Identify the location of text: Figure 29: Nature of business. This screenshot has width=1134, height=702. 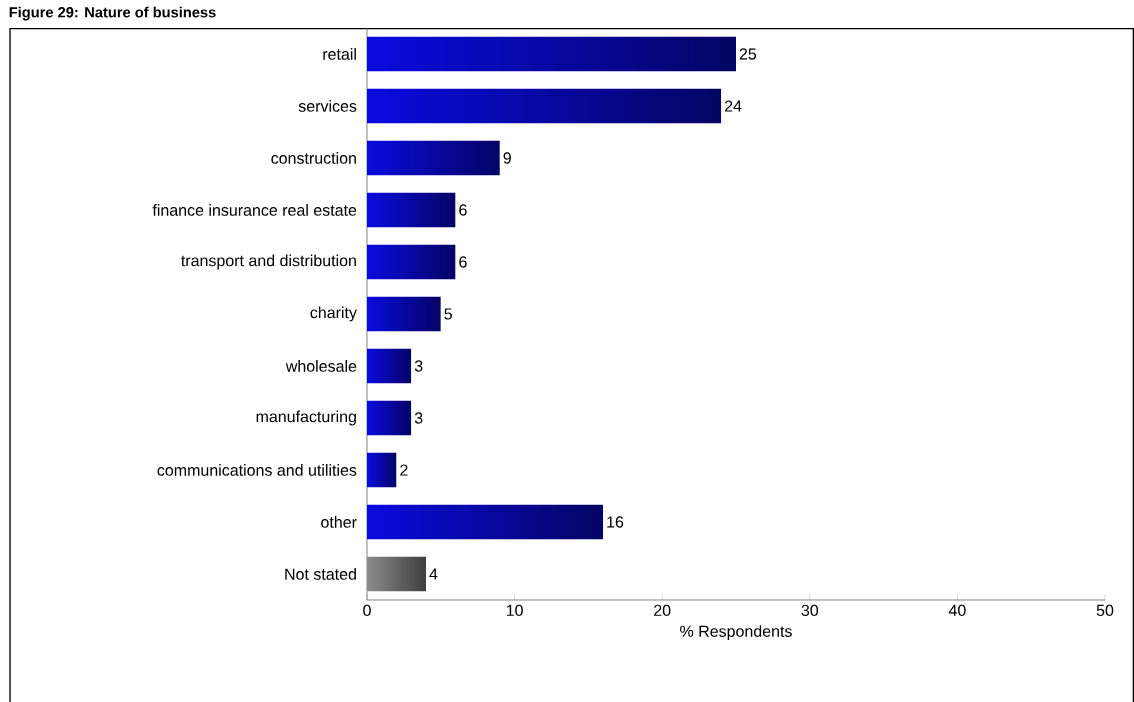
(112, 13).